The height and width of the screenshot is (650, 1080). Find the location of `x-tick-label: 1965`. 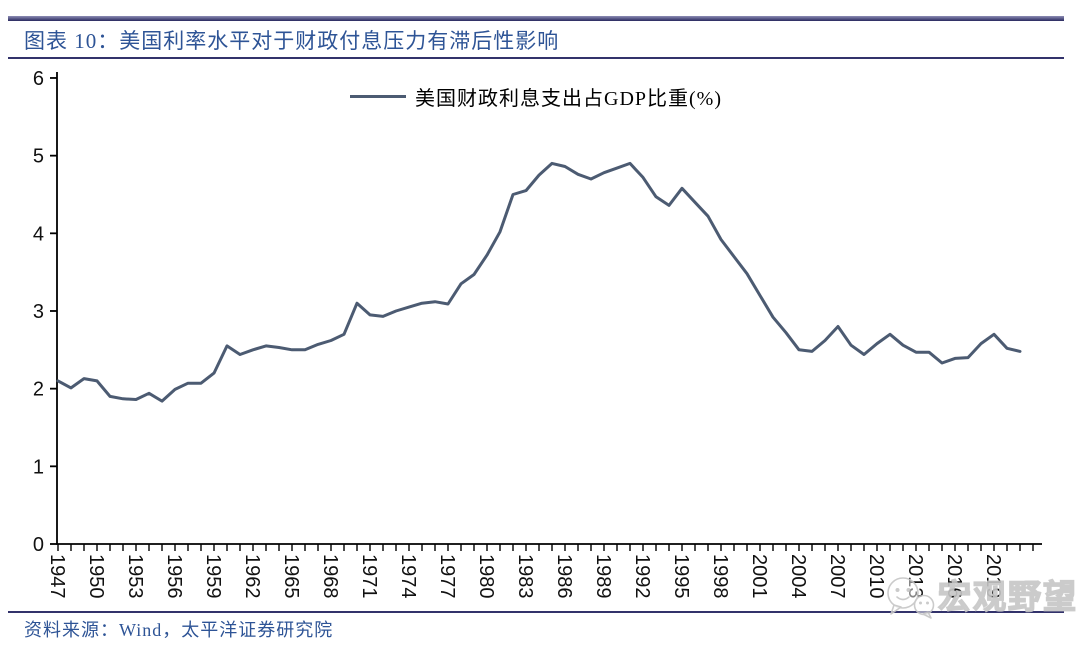

x-tick-label: 1965 is located at coordinates (291, 576).